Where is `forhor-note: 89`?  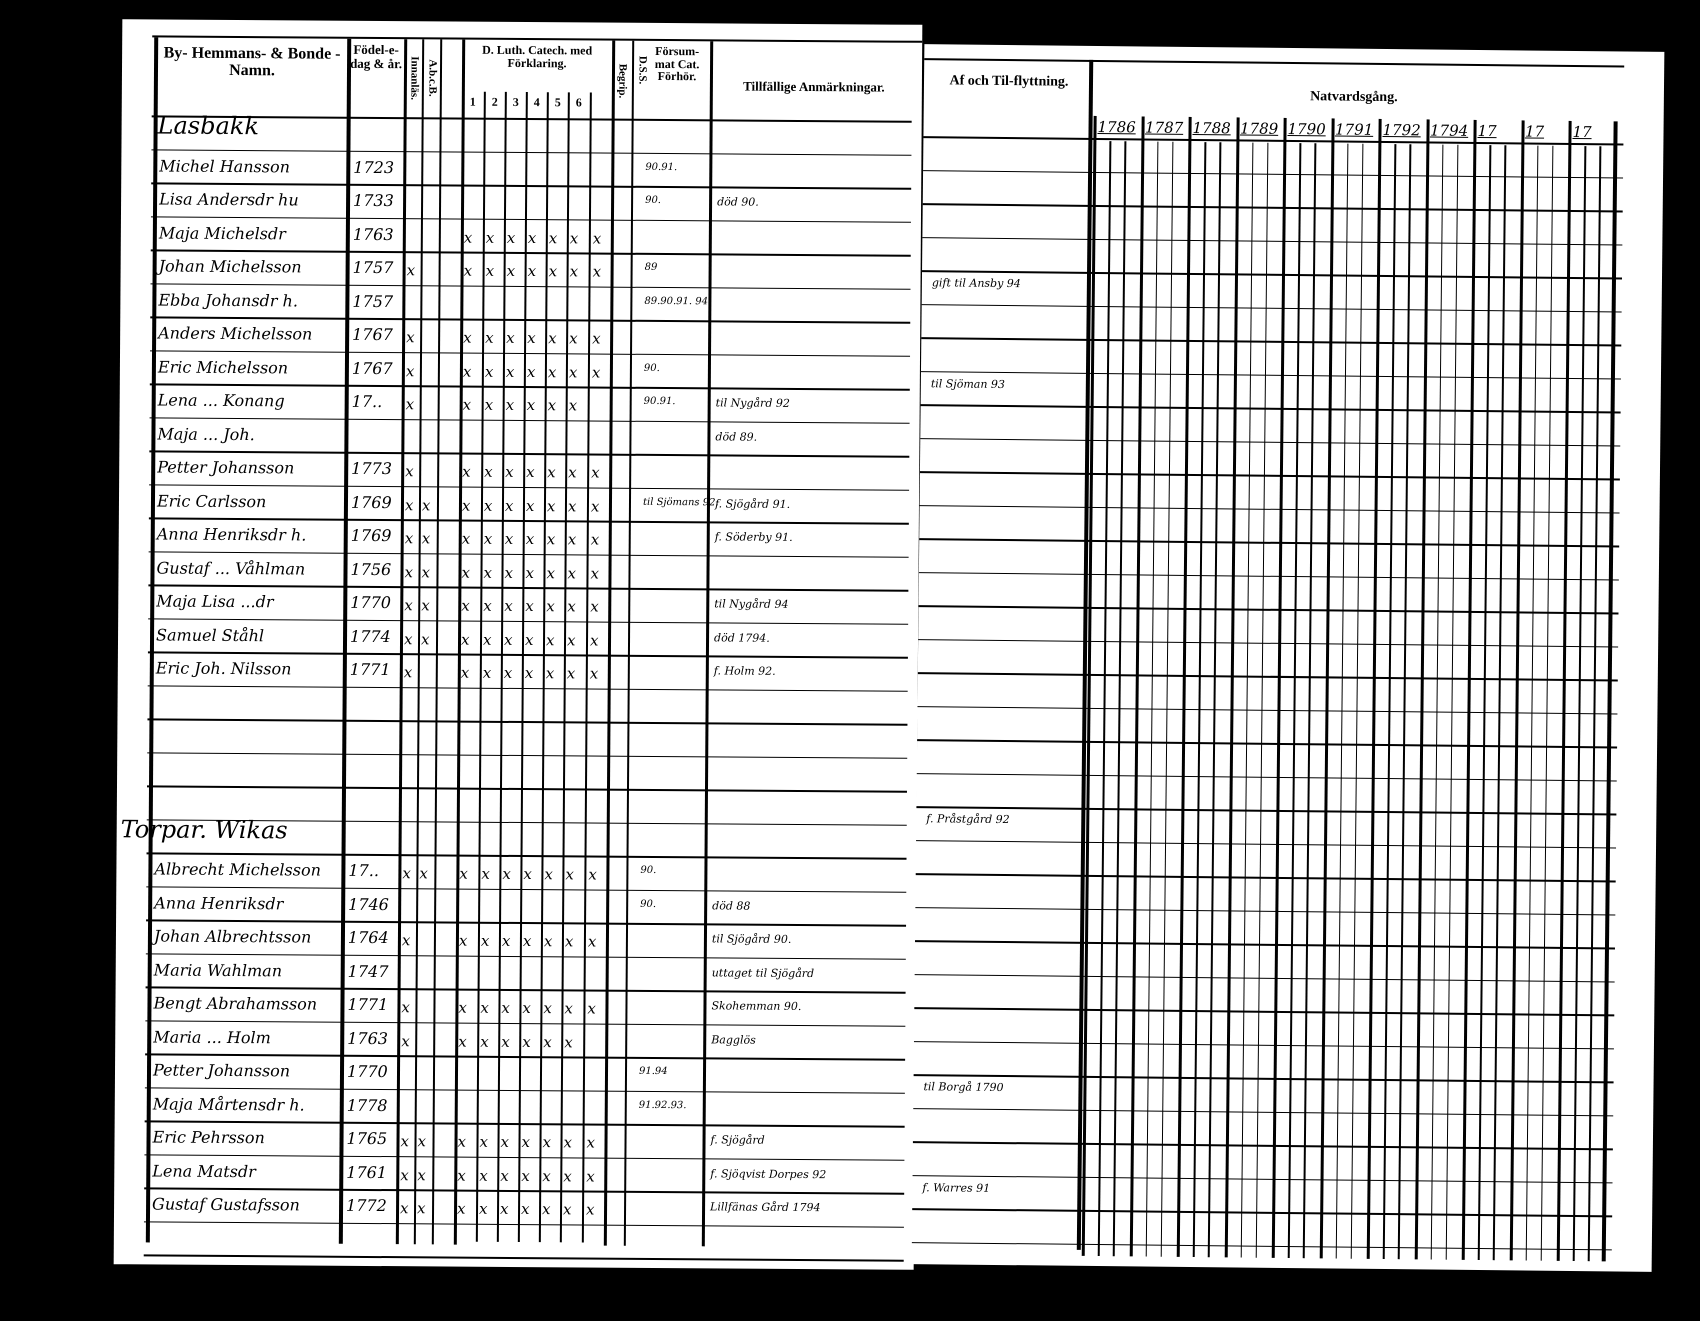 forhor-note: 89 is located at coordinates (651, 267).